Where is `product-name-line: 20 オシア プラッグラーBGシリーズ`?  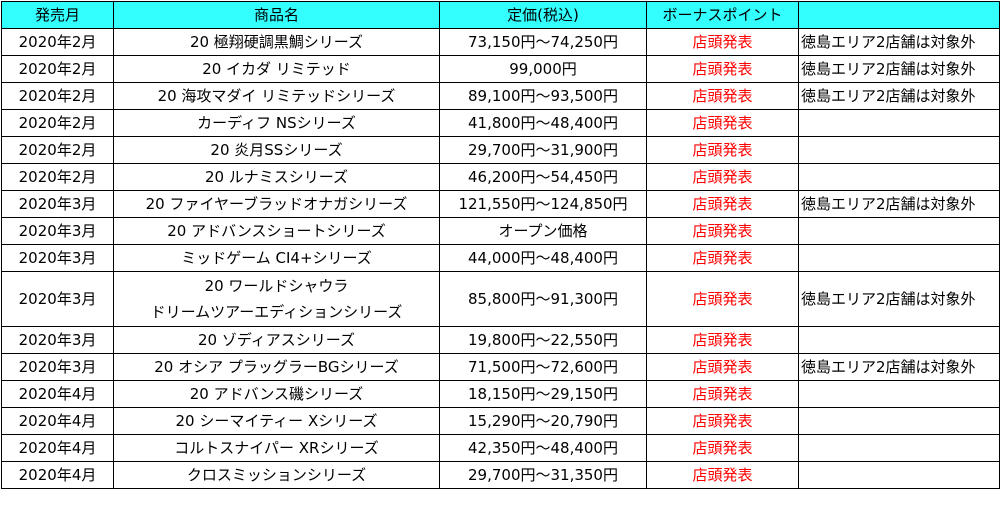 product-name-line: 20 オシア プラッグラーBGシリーズ is located at coordinates (276, 367).